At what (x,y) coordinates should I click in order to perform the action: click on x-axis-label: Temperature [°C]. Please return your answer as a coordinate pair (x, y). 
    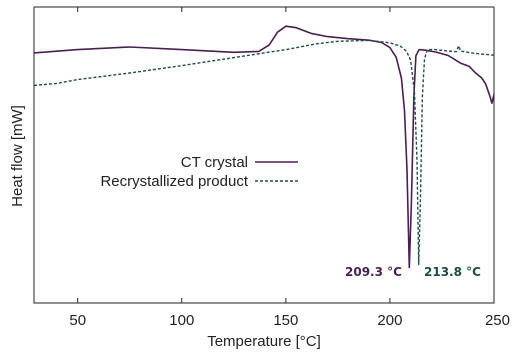
    Looking at the image, I should click on (264, 341).